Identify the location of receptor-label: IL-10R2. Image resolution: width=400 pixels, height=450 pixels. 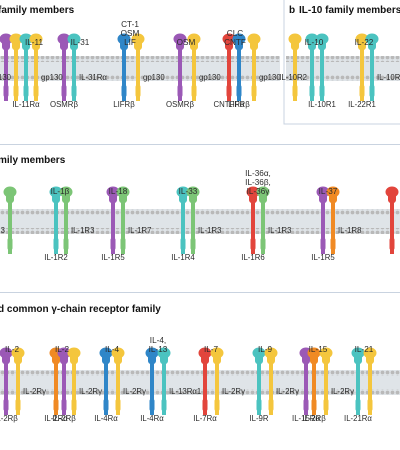
(388, 77).